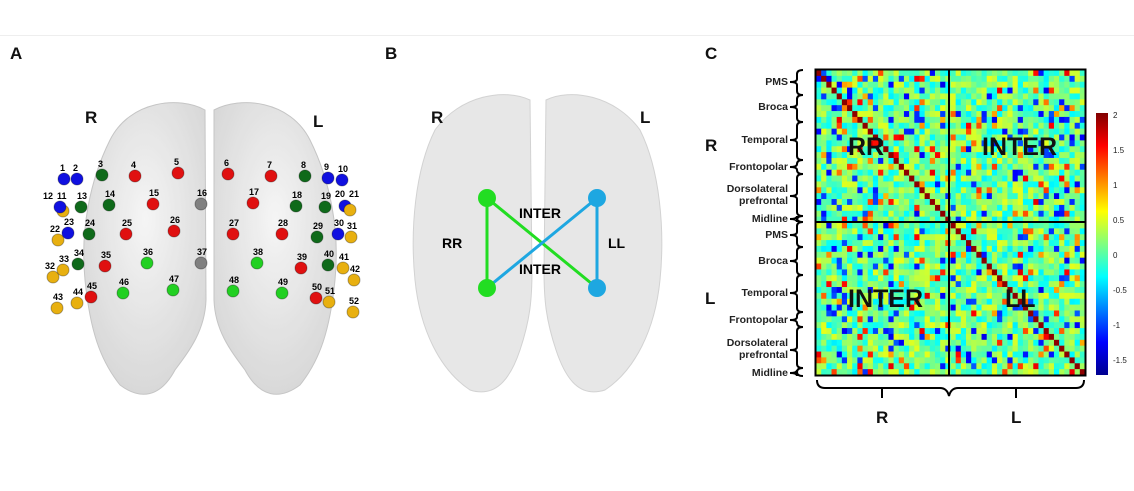  Describe the element at coordinates (124, 282) in the screenshot. I see `electrode-label: 46` at that location.